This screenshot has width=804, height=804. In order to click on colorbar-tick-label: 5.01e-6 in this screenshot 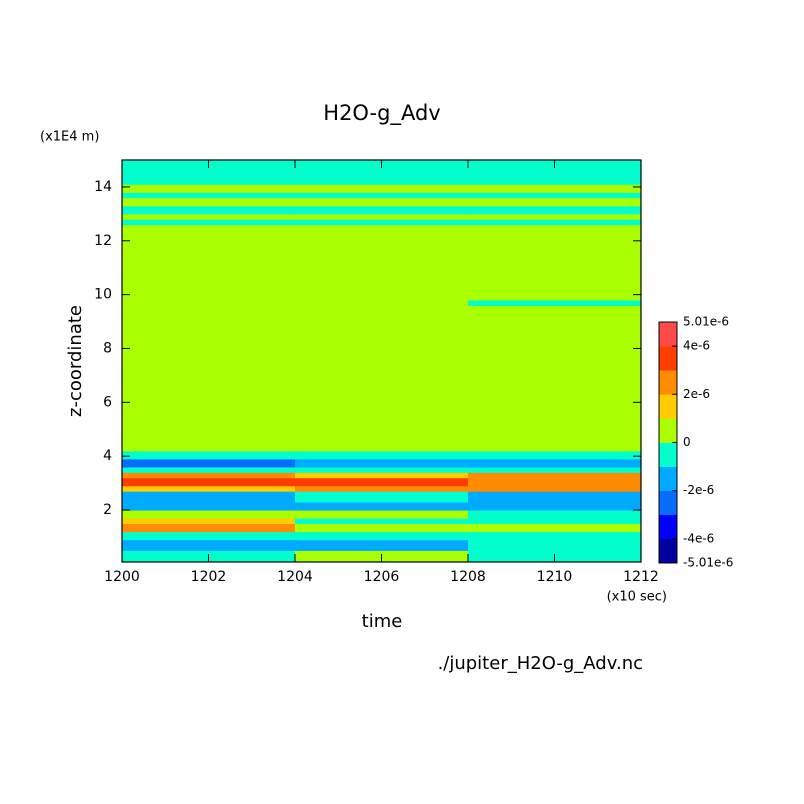, I will do `click(706, 322)`.